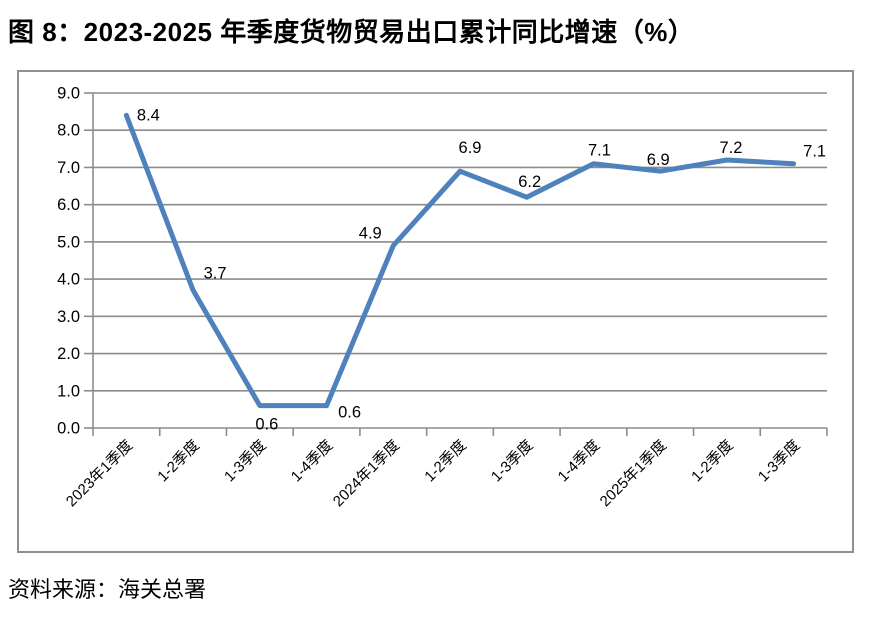  What do you see at coordinates (68, 131) in the screenshot?
I see `y-tick-label: 8.0` at bounding box center [68, 131].